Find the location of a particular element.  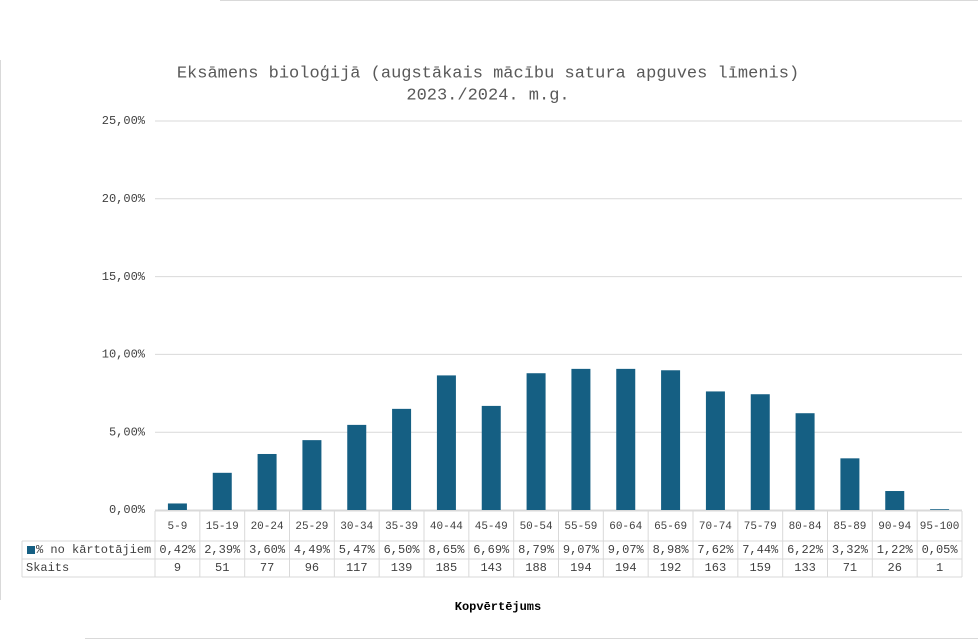

y-tick-label: 20,00% is located at coordinates (124, 199).